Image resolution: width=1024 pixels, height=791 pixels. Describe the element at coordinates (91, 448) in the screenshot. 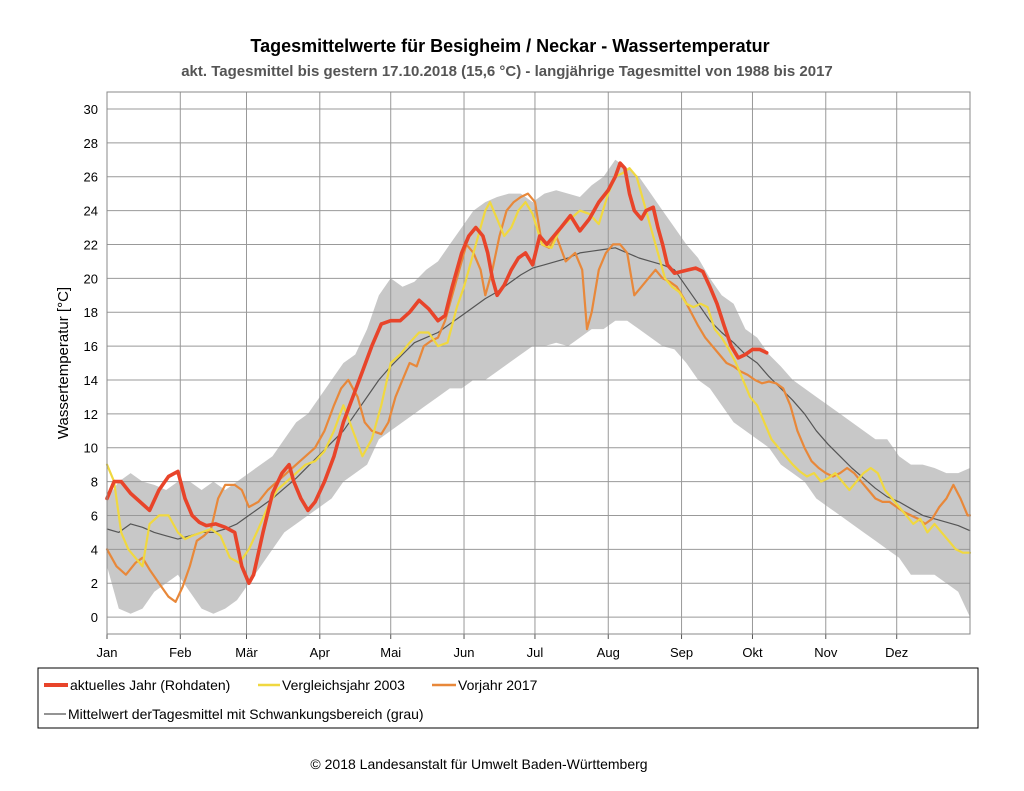

I see `y-tick-10: 10` at that location.